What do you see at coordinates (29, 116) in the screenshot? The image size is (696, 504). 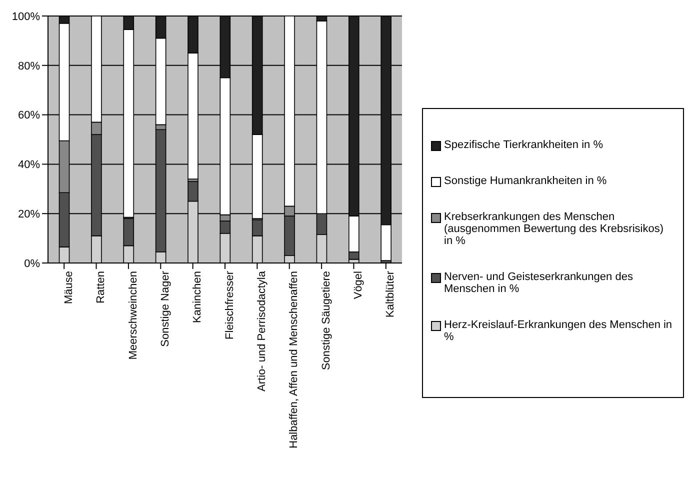 I see `y-tick-label: 60%` at bounding box center [29, 116].